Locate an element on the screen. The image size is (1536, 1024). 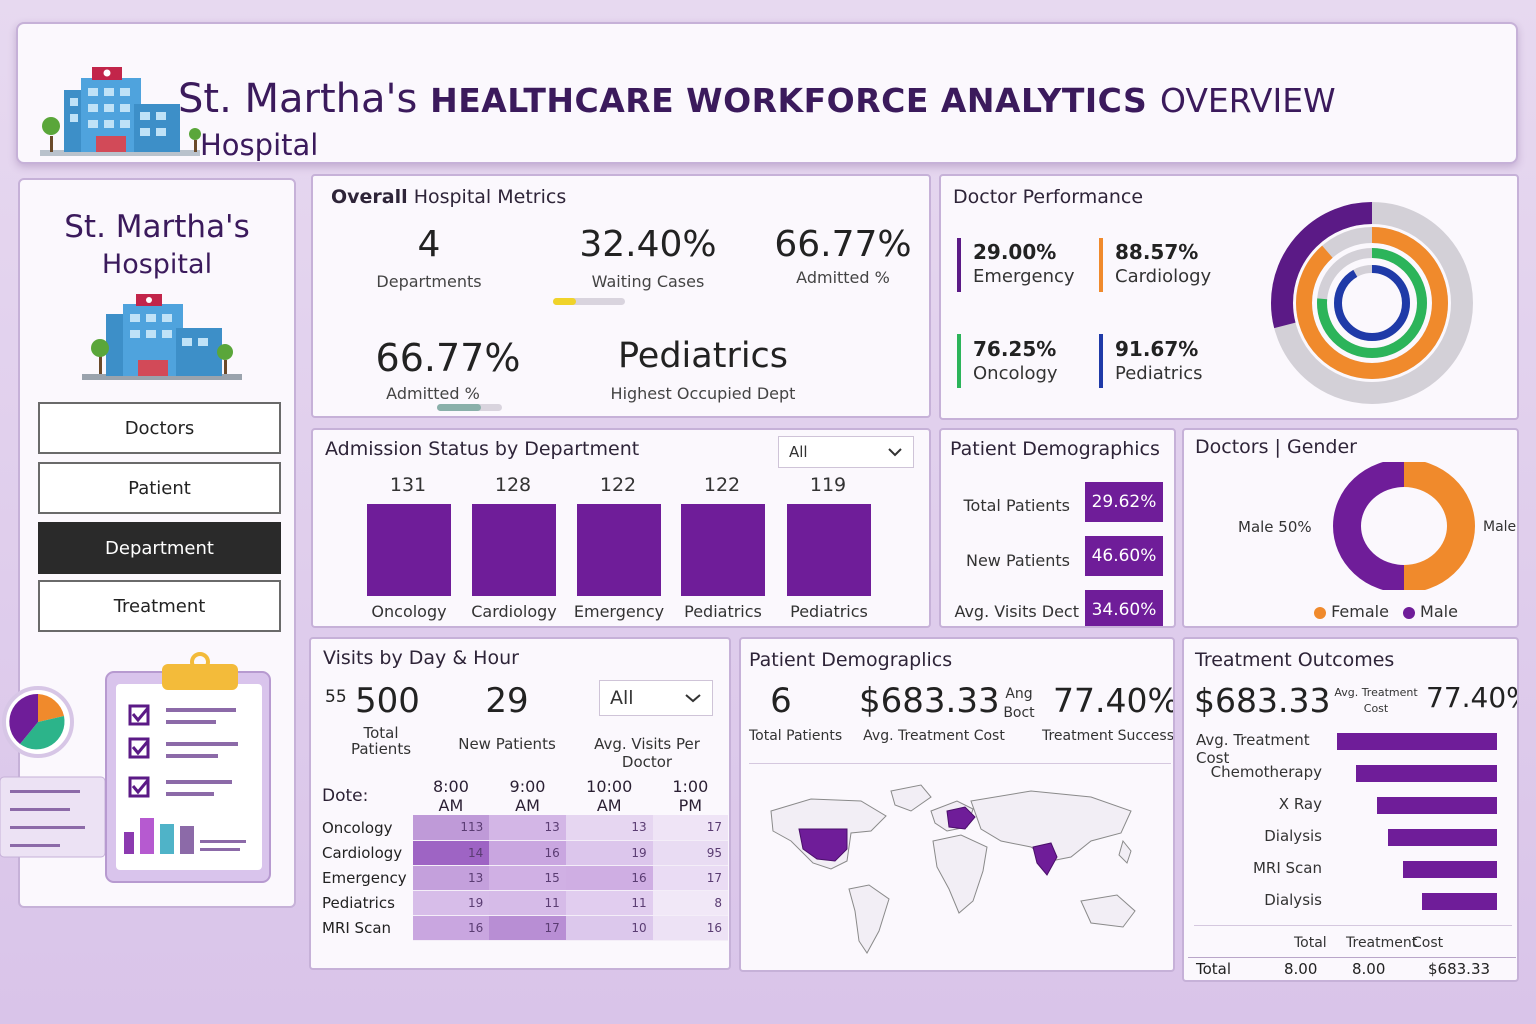
heatmap-corner-label: Dote: is located at coordinates (345, 796).